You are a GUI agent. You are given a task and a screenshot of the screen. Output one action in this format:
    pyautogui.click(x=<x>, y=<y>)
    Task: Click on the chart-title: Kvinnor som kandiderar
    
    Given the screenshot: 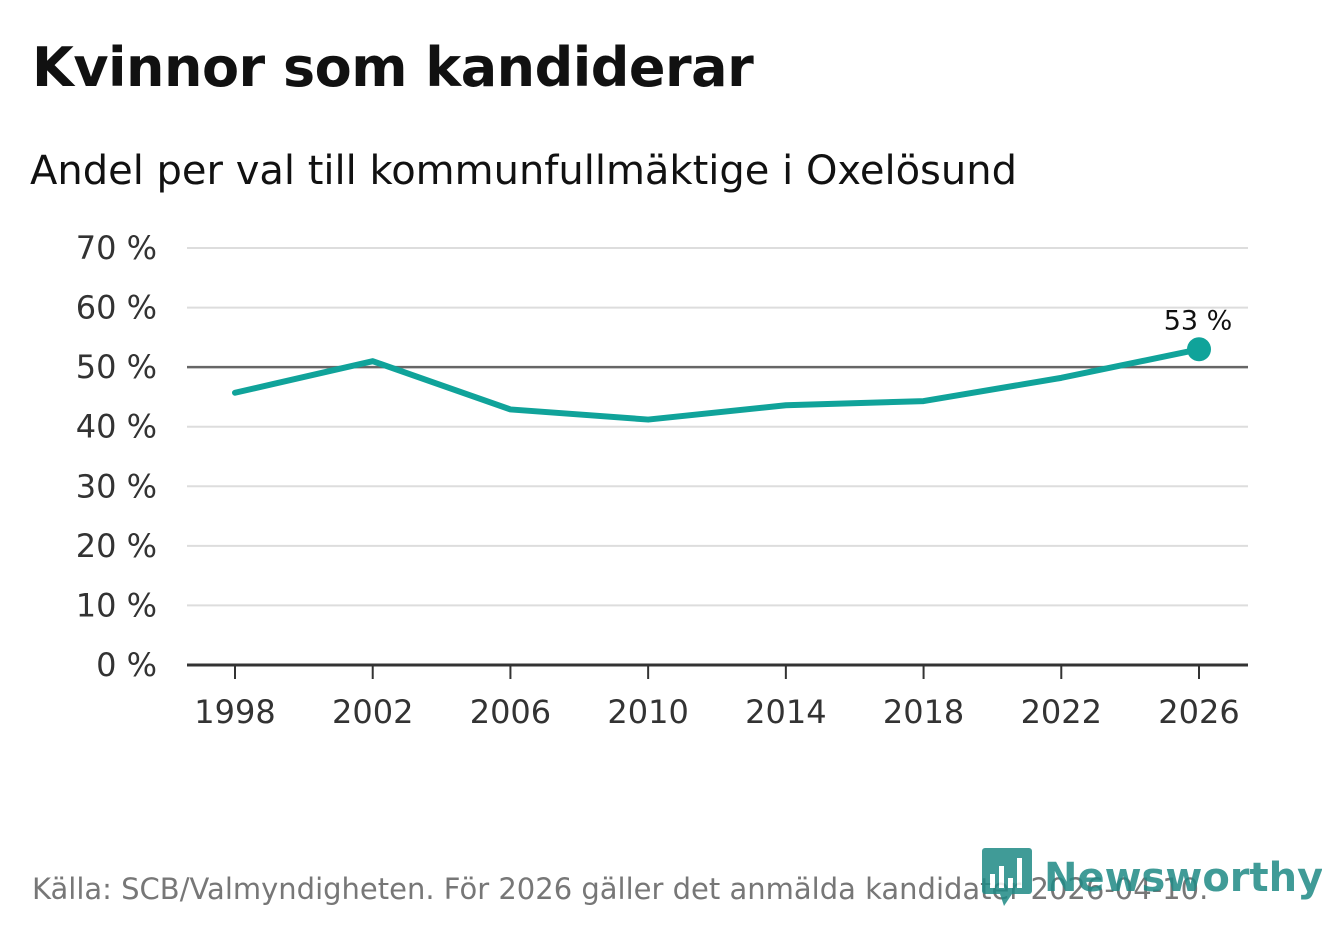 What is the action you would take?
    pyautogui.click(x=393, y=67)
    